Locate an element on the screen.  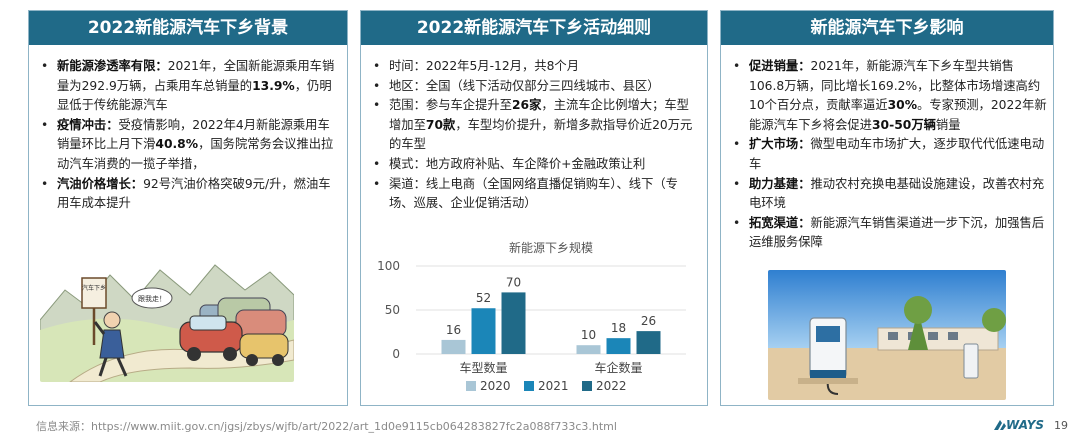
list-item: 渠道：线上电商（全国网络直播促销购车）、线下（专场、巡展、企业促销活动） is located at coordinates (533, 194).